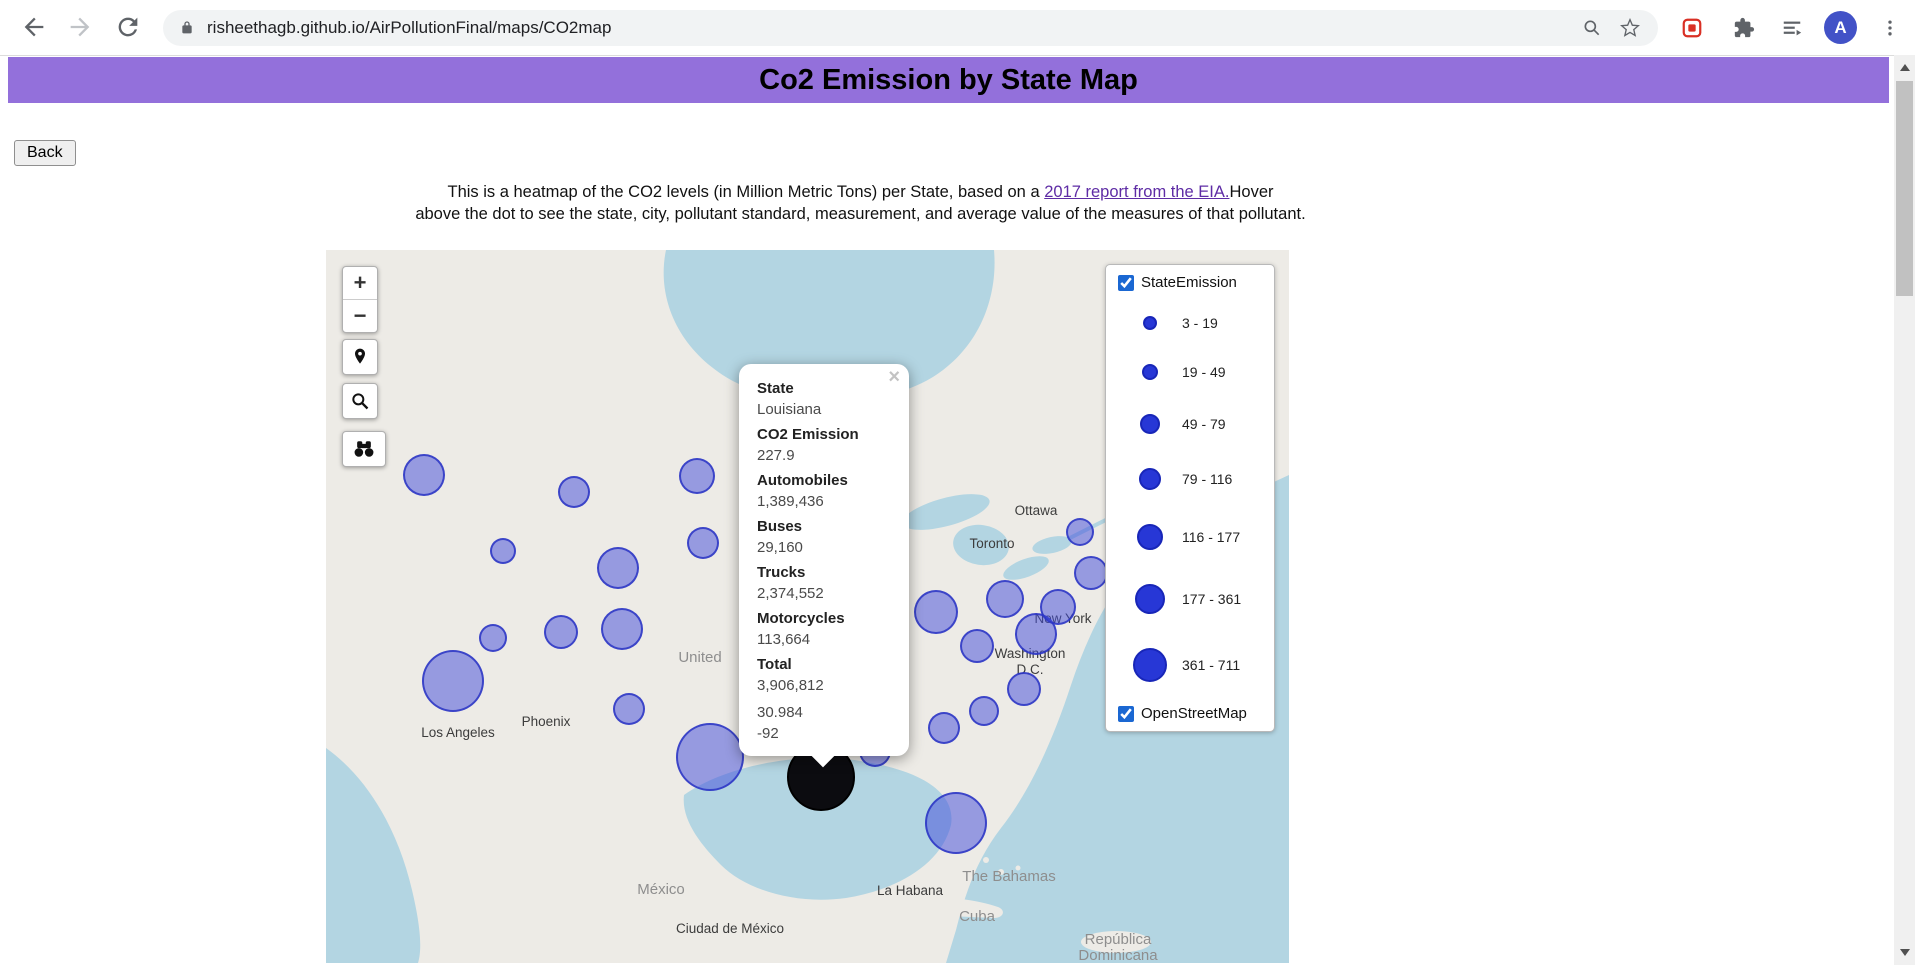 The image size is (1915, 965). What do you see at coordinates (1126, 282) in the screenshot?
I see `state-emission-checkbox` at bounding box center [1126, 282].